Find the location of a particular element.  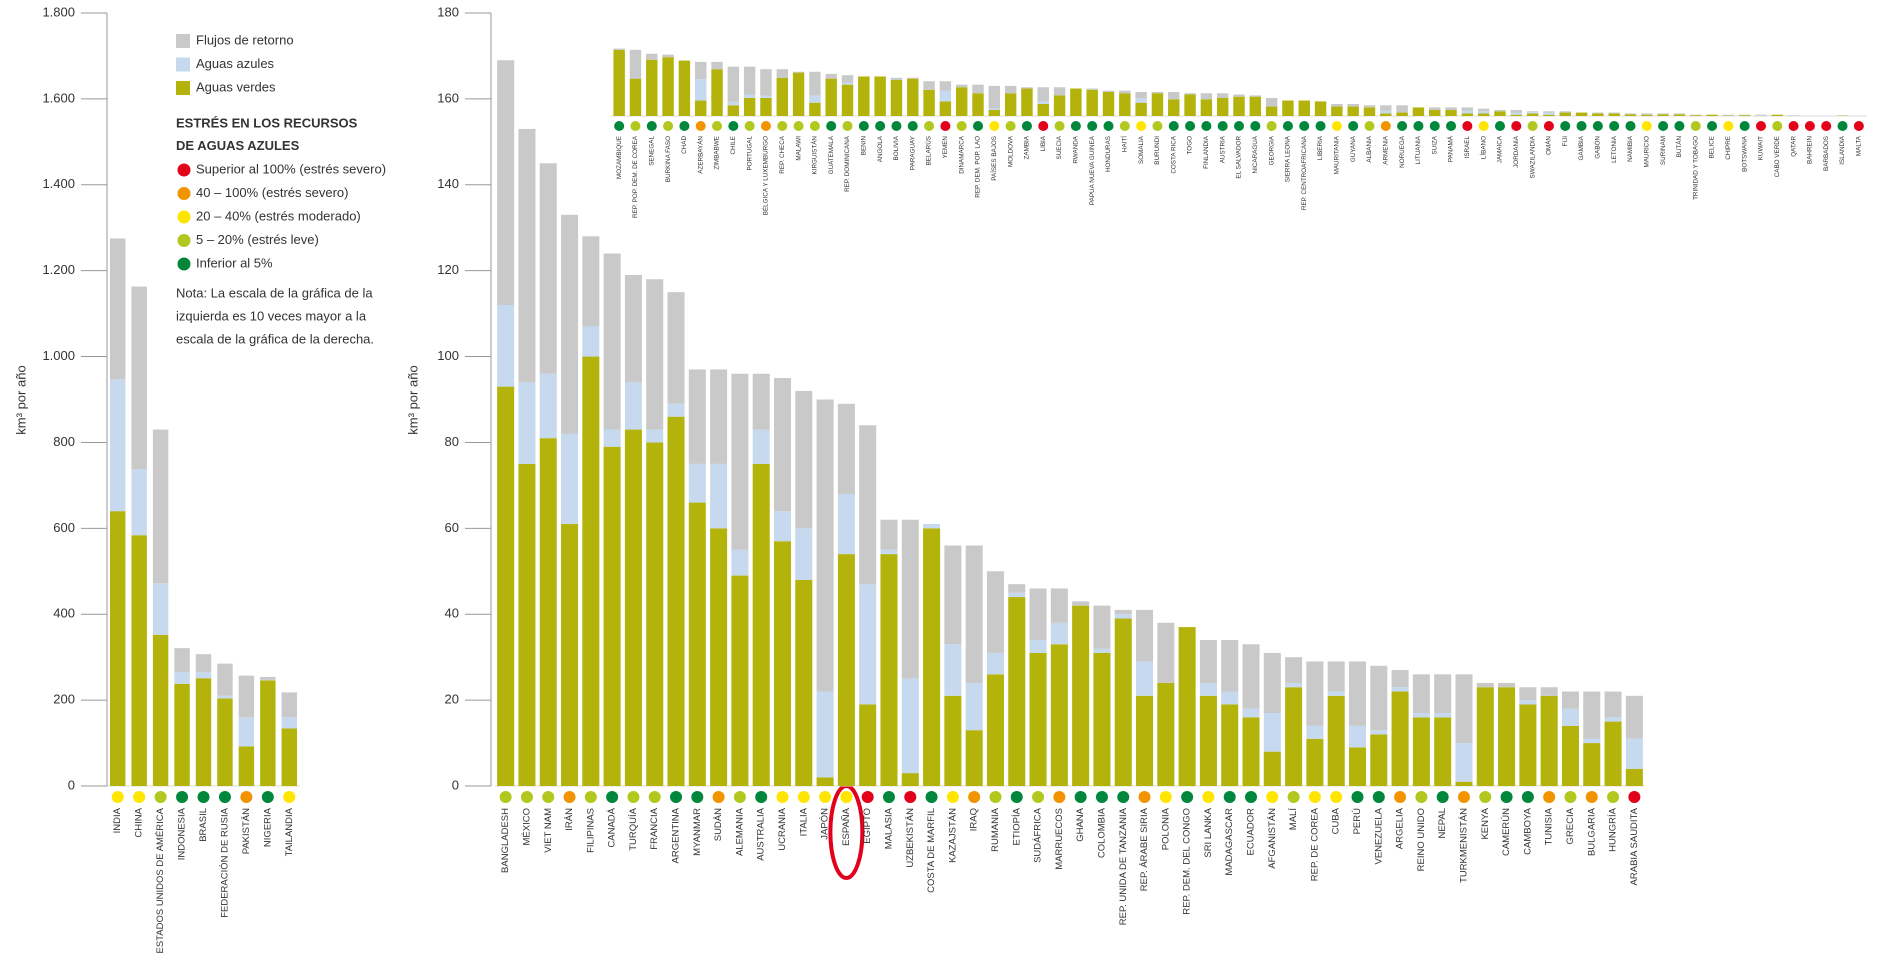

y-tick-label: 60 is located at coordinates (452, 527).